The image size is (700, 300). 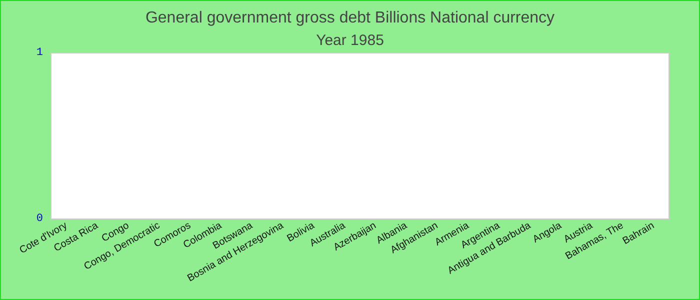 I want to click on y-tick-label: 1, so click(x=40, y=53).